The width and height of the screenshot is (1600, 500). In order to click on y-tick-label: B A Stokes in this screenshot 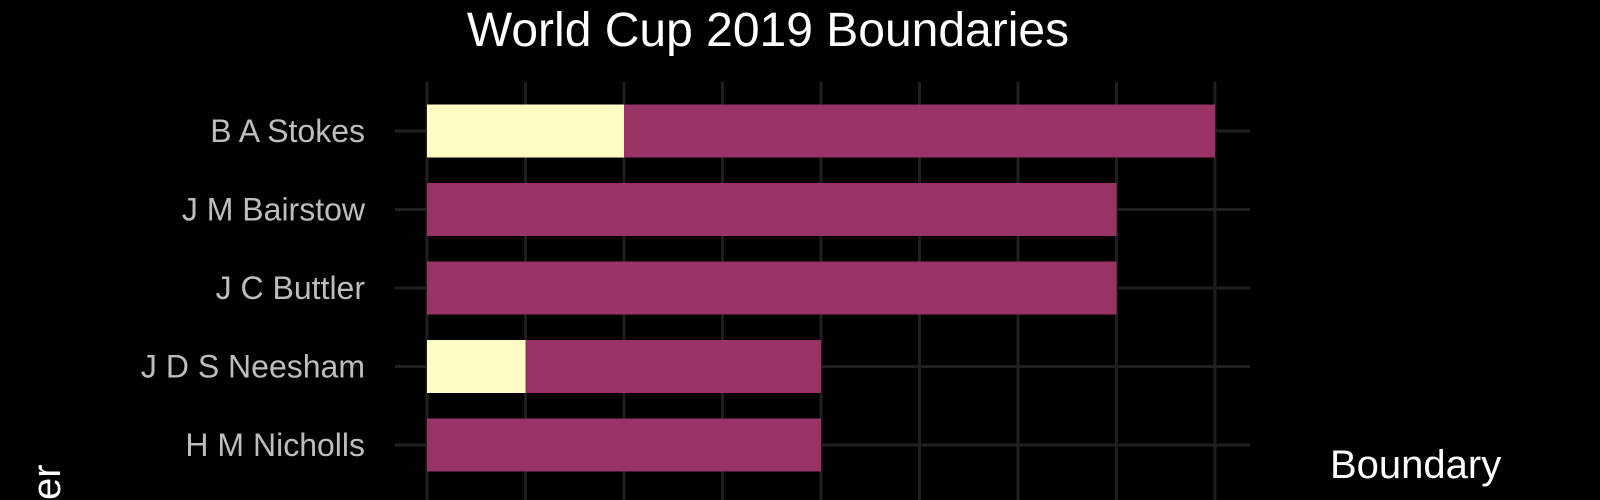, I will do `click(287, 131)`.